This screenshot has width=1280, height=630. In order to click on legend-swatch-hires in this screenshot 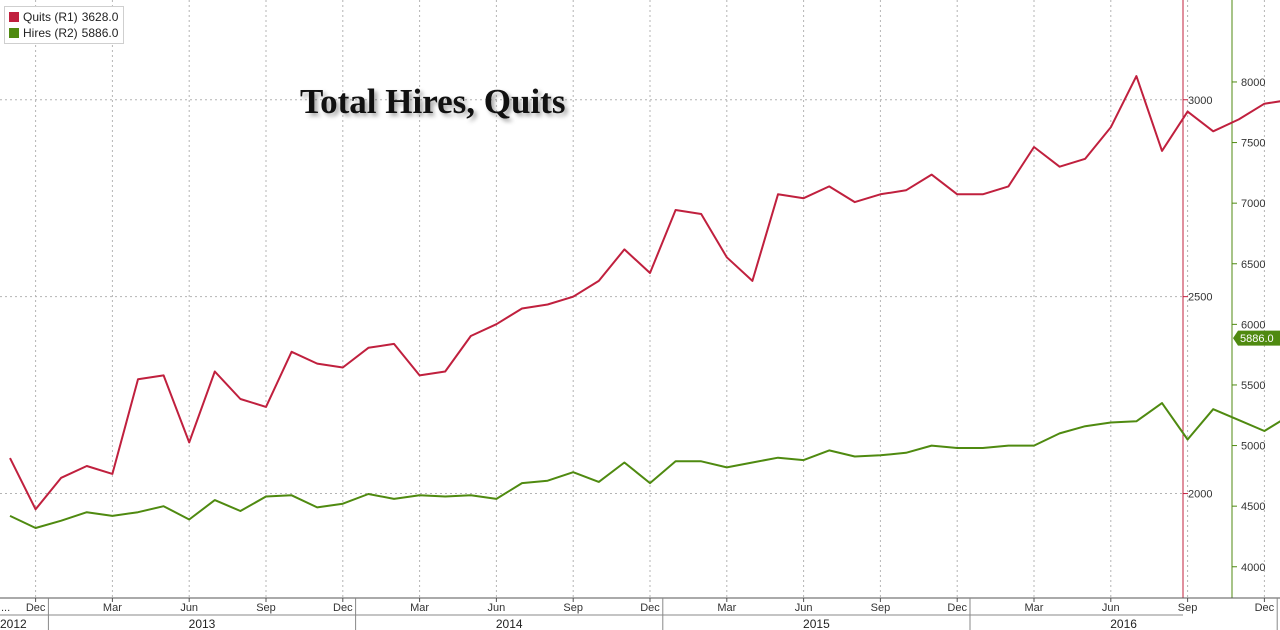, I will do `click(14, 33)`.